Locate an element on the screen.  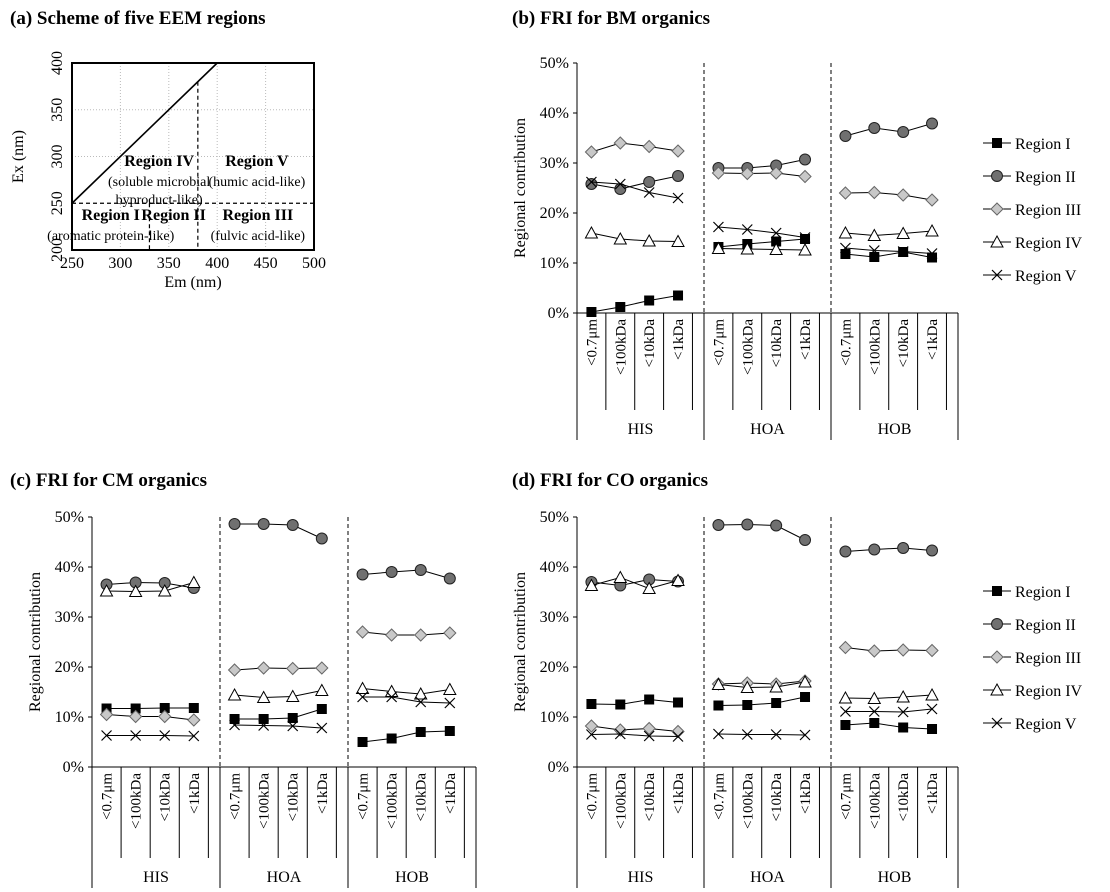
x-tick-label: 250 is located at coordinates (72, 263).